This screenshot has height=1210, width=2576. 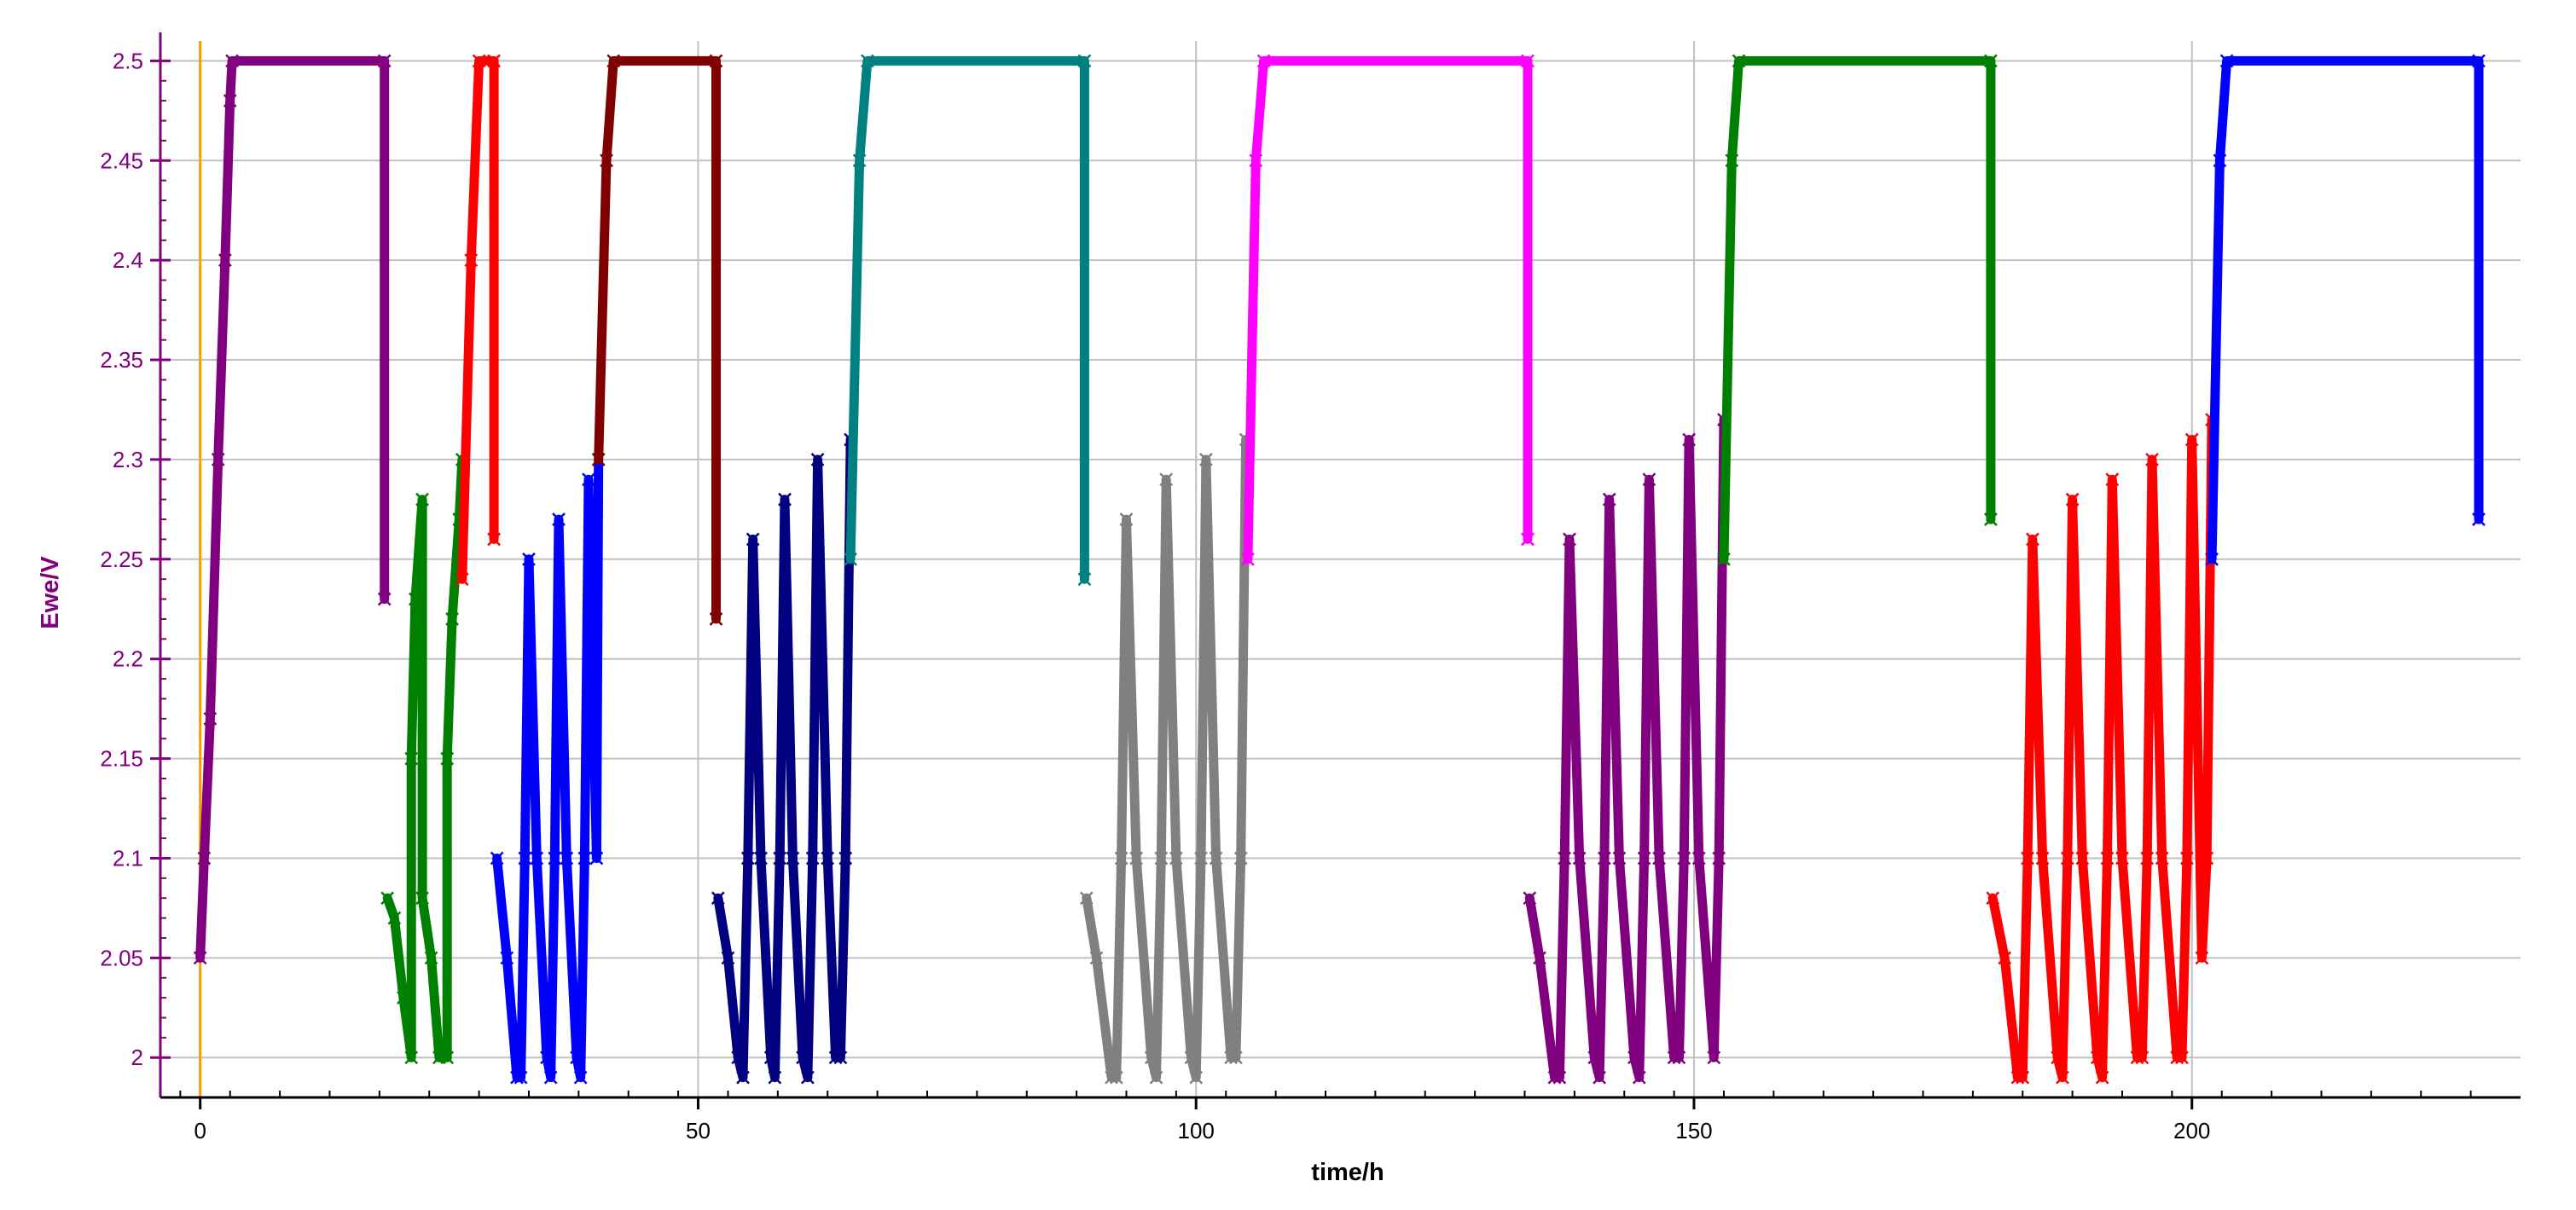 I want to click on y-axis-title: Ewe/V, so click(x=50, y=592).